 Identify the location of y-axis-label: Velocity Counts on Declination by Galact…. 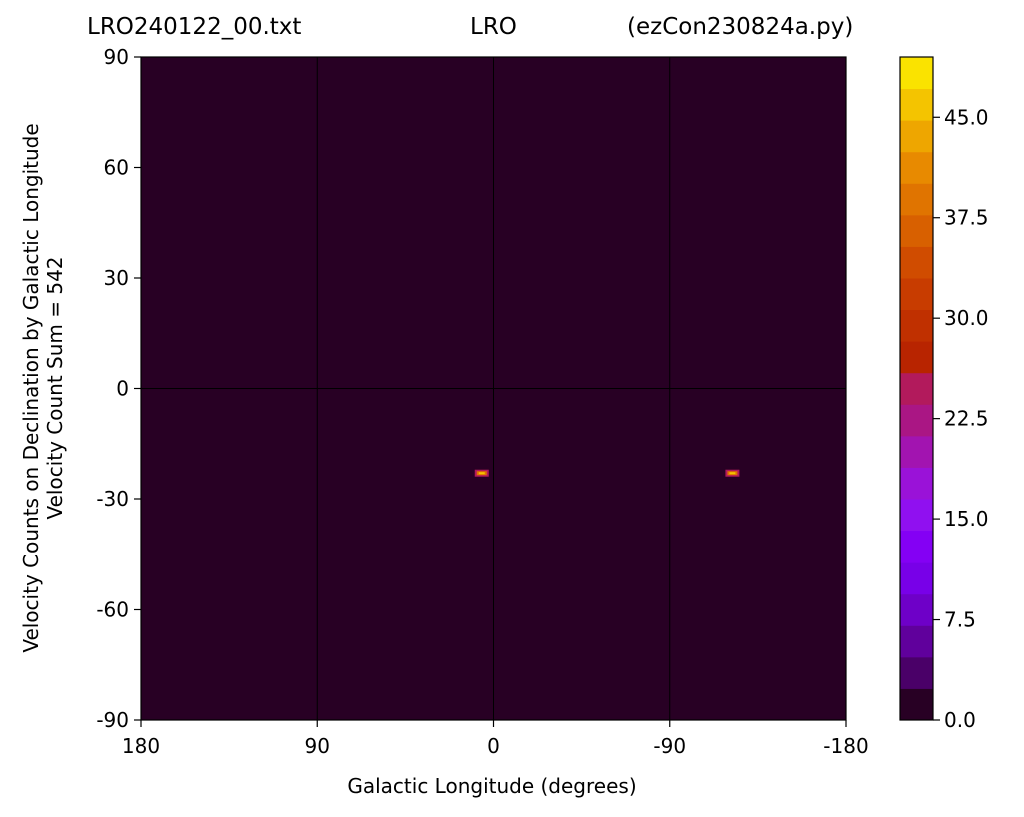
(43, 387).